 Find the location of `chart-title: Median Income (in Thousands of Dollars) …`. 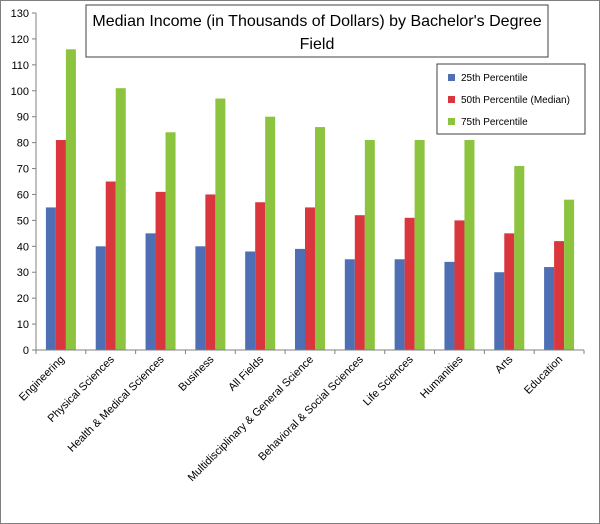

chart-title: Median Income (in Thousands of Dollars) … is located at coordinates (317, 31).